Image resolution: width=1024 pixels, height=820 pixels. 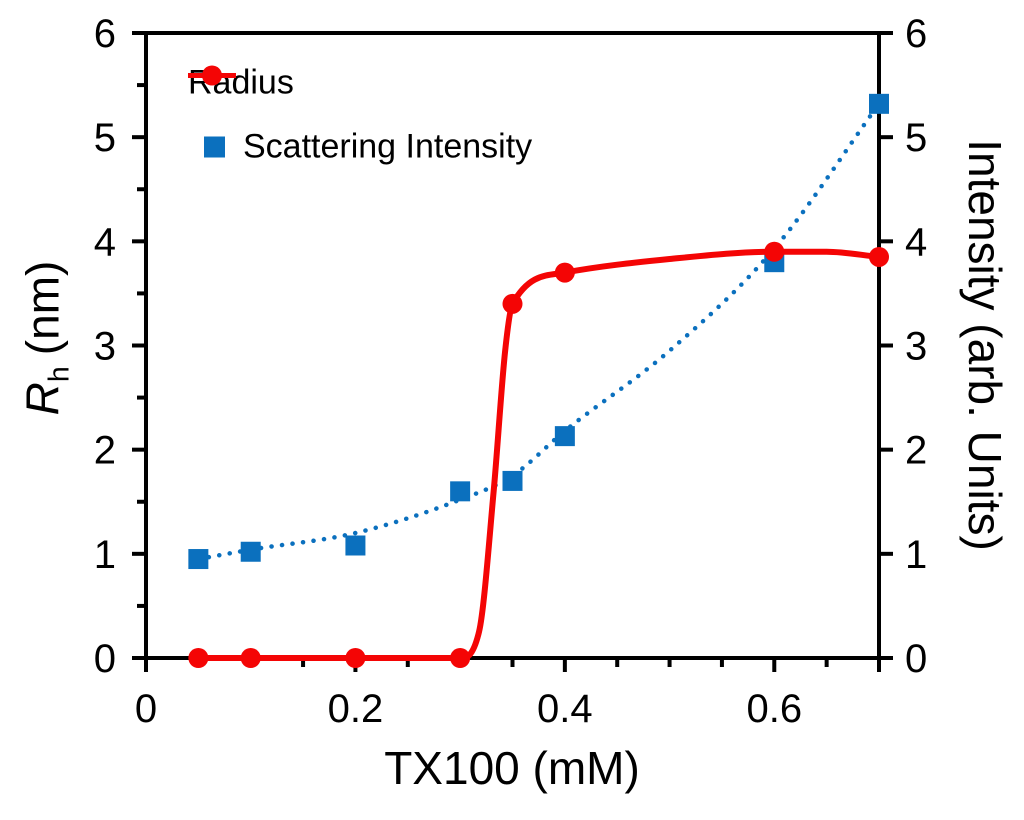 I want to click on y-right-tick-label: 3, so click(x=916, y=347).